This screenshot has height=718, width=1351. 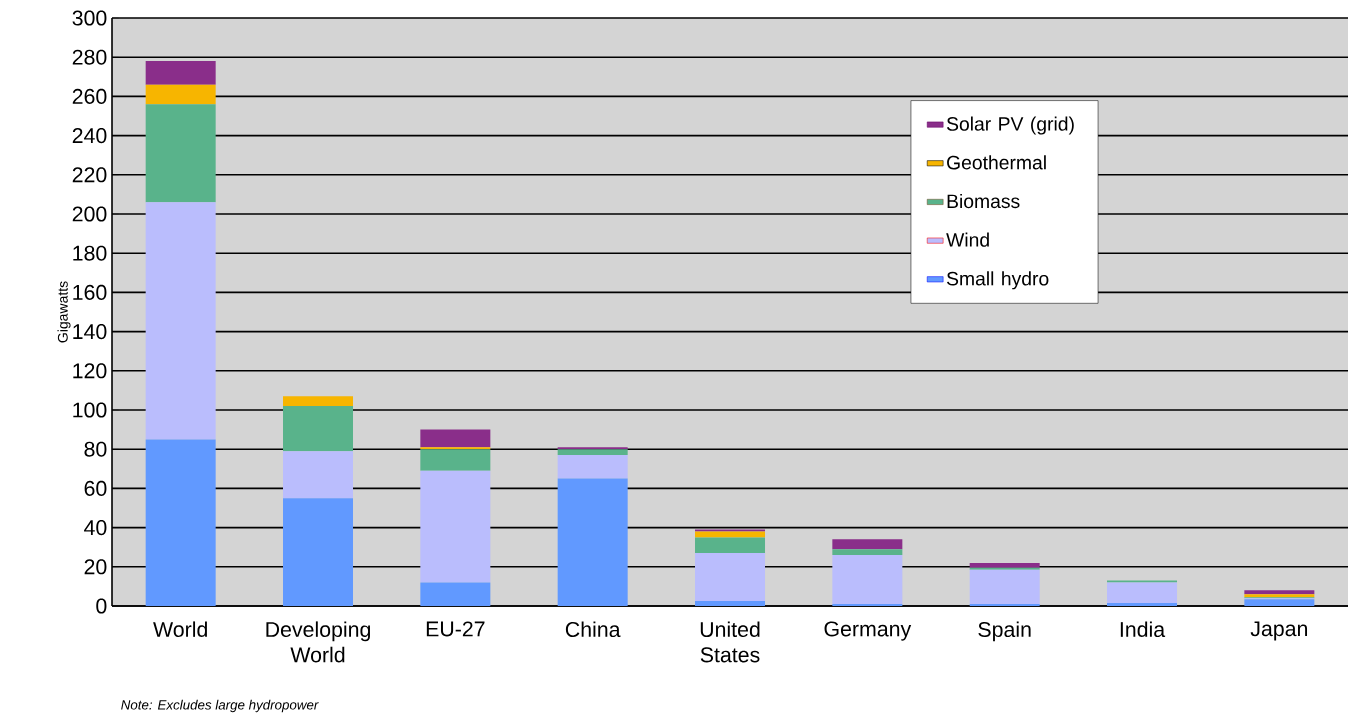 What do you see at coordinates (593, 629) in the screenshot?
I see `x-tick-label: China` at bounding box center [593, 629].